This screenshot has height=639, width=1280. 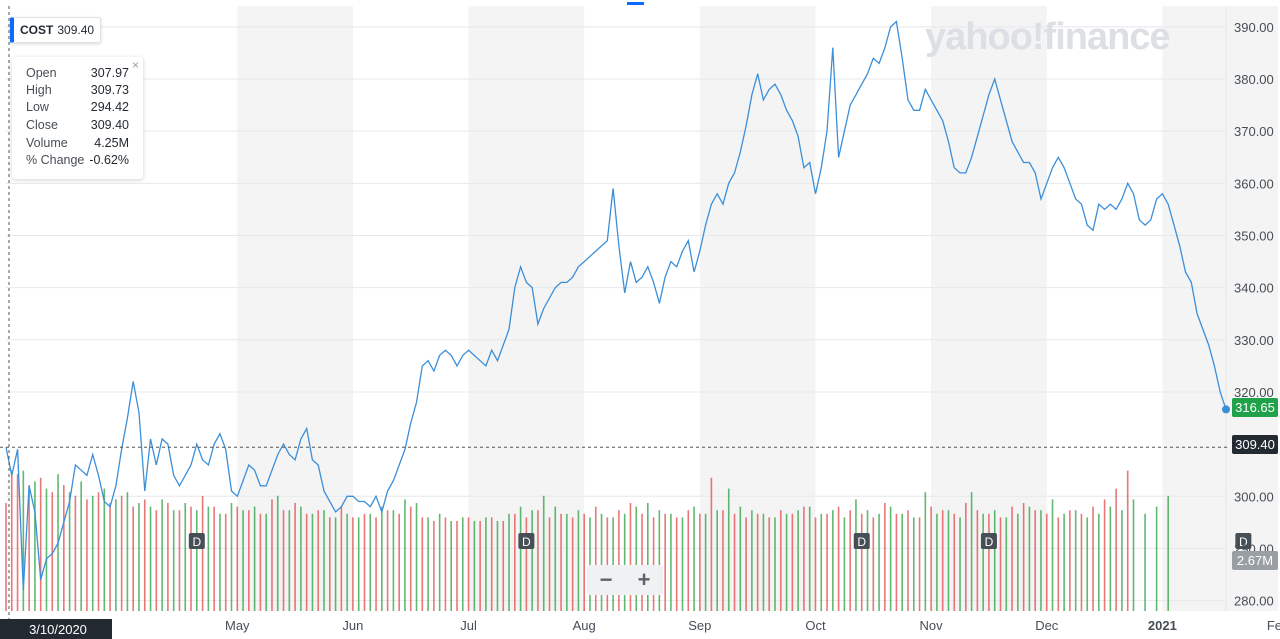 What do you see at coordinates (77, 126) in the screenshot?
I see `ohlc-row-close: Close 309.40` at bounding box center [77, 126].